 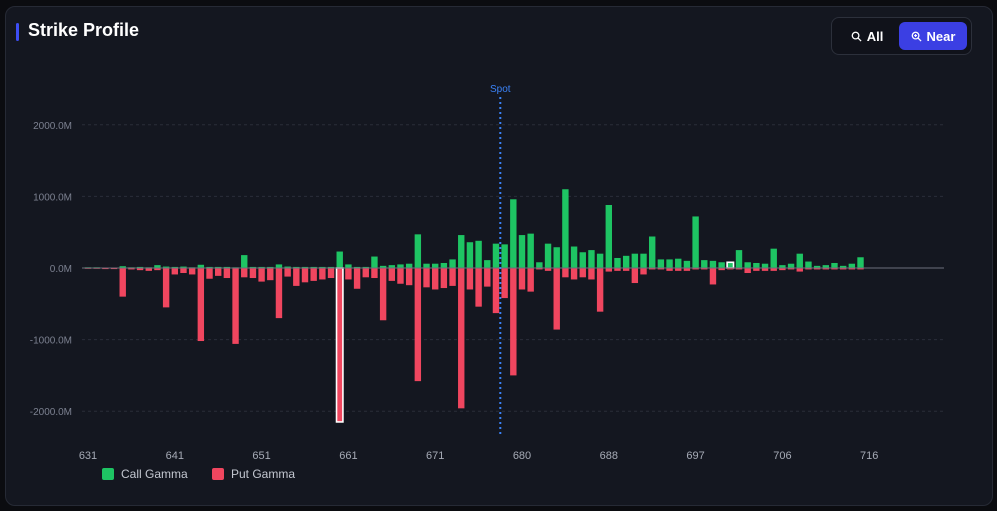 What do you see at coordinates (348, 456) in the screenshot?
I see `x-tick-label: 661` at bounding box center [348, 456].